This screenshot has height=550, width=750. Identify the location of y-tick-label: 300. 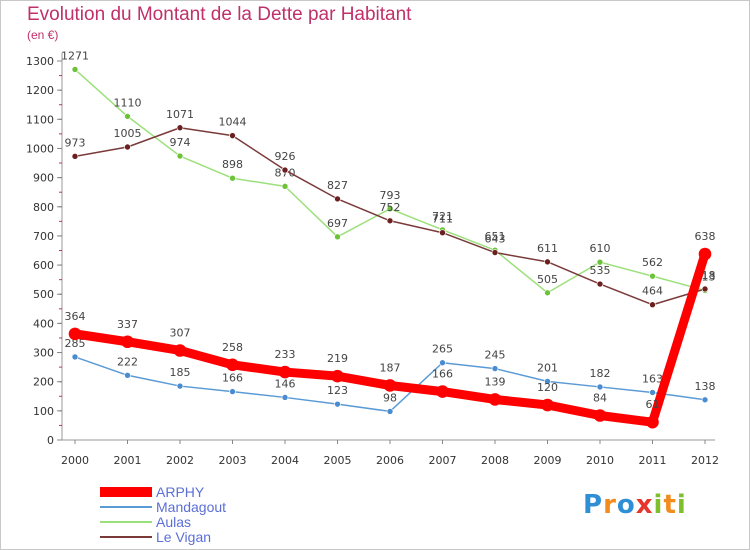
(43, 353).